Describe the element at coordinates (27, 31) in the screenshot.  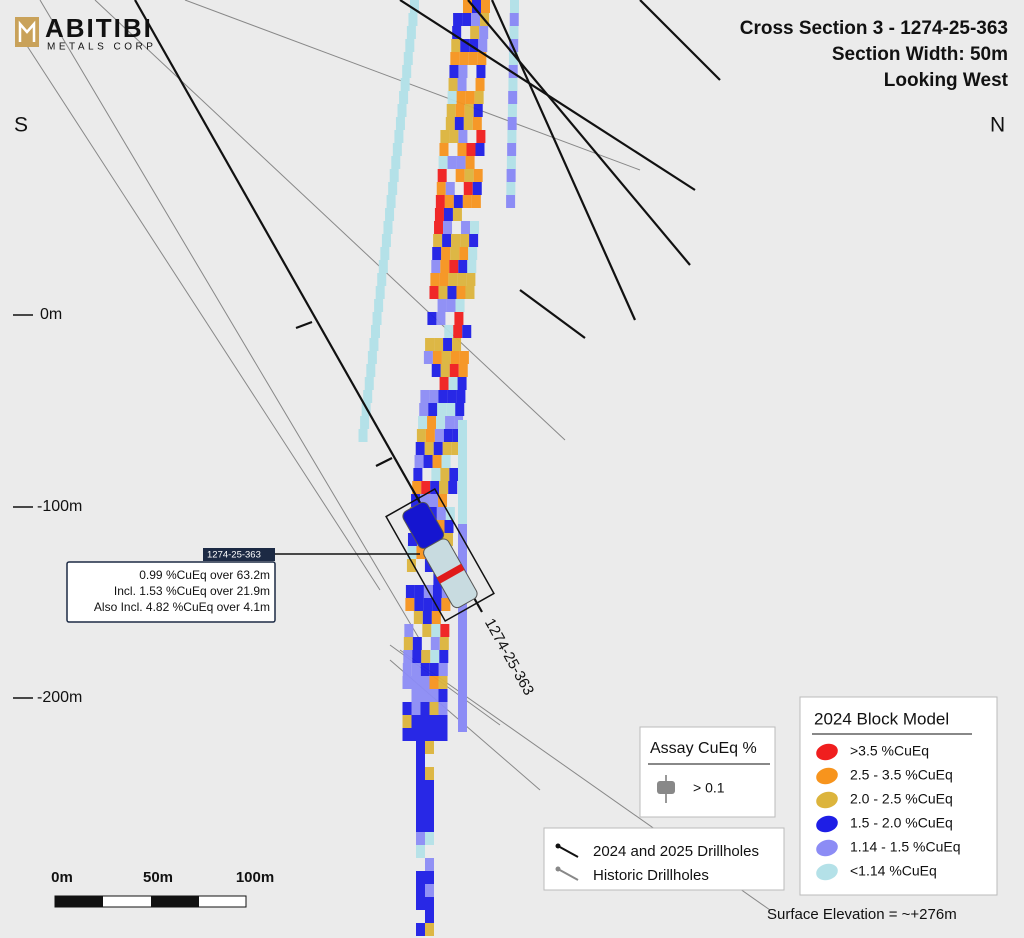
I see `logo-mark` at that location.